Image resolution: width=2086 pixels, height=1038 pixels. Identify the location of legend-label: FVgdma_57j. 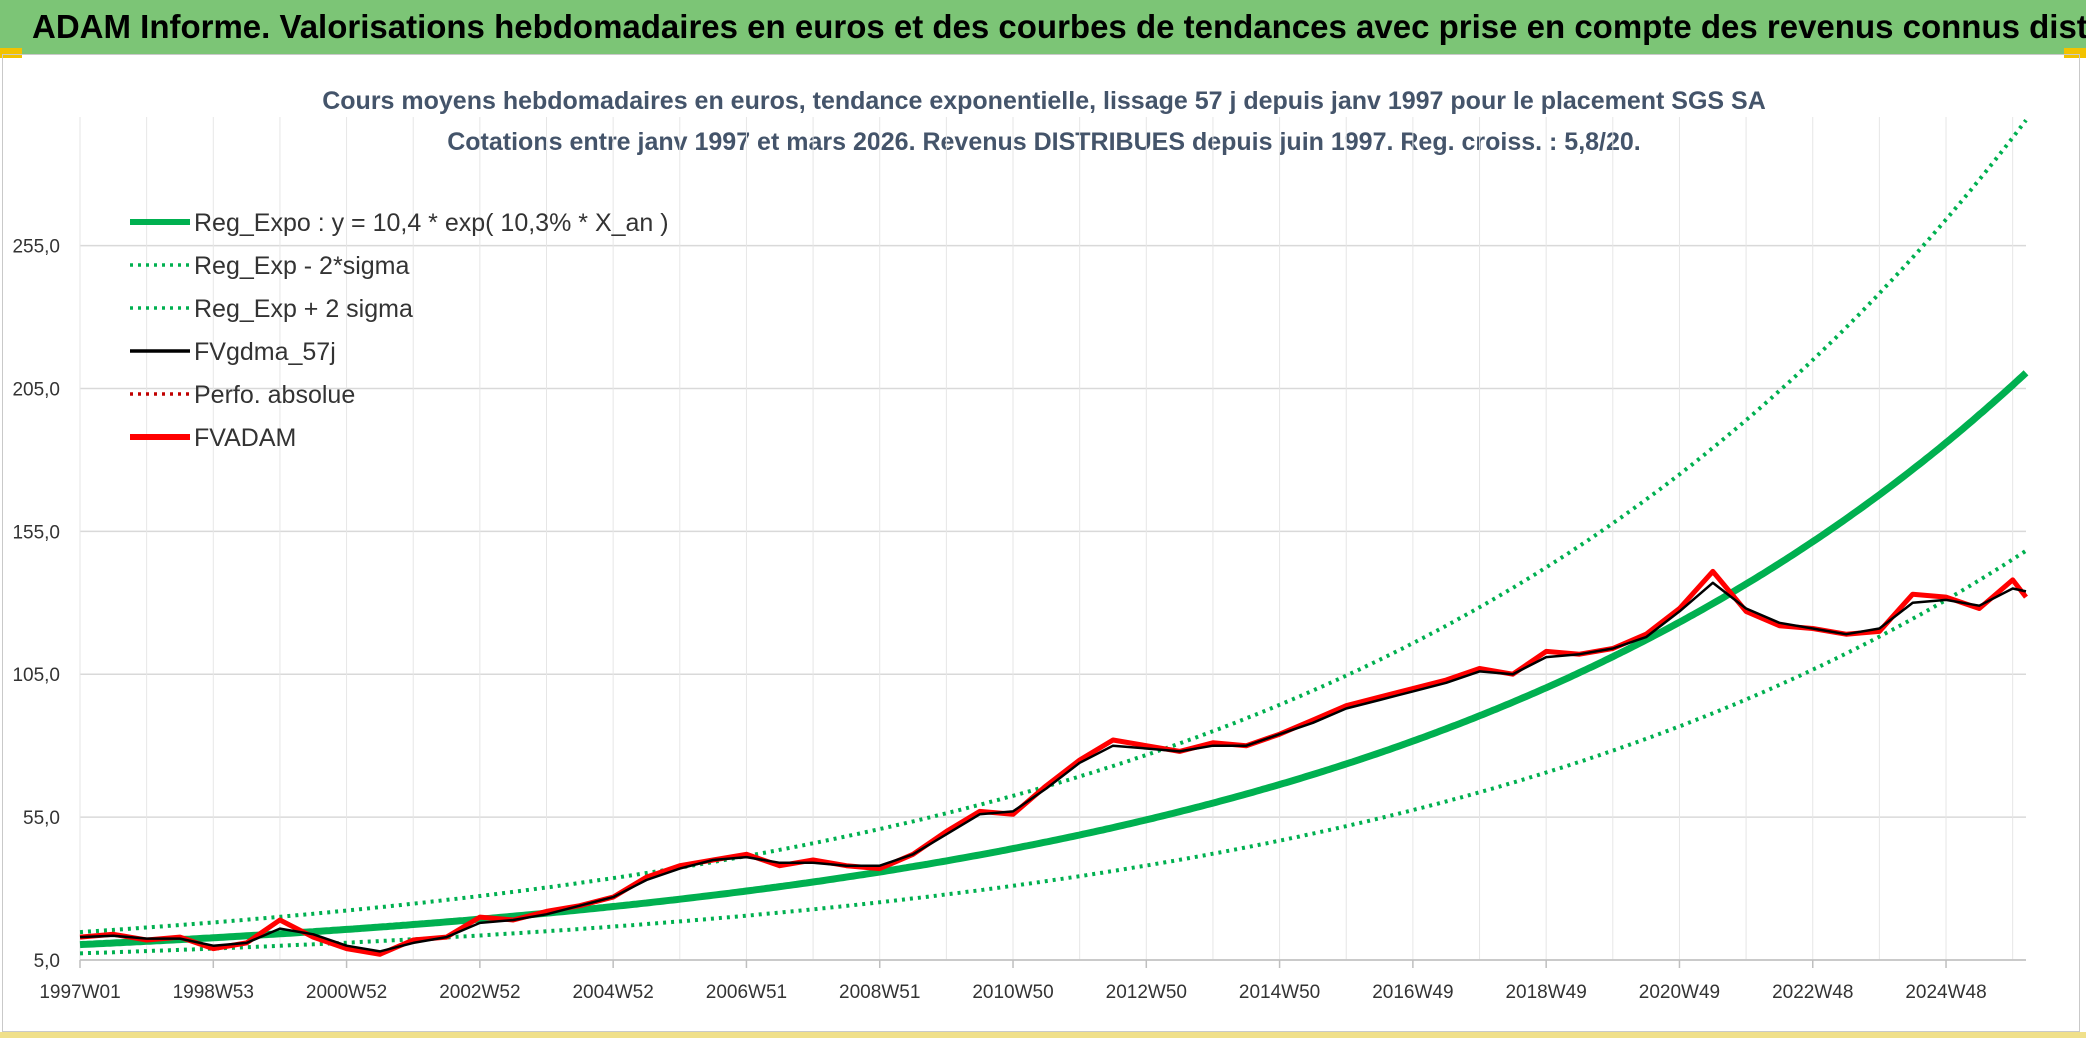
(265, 352).